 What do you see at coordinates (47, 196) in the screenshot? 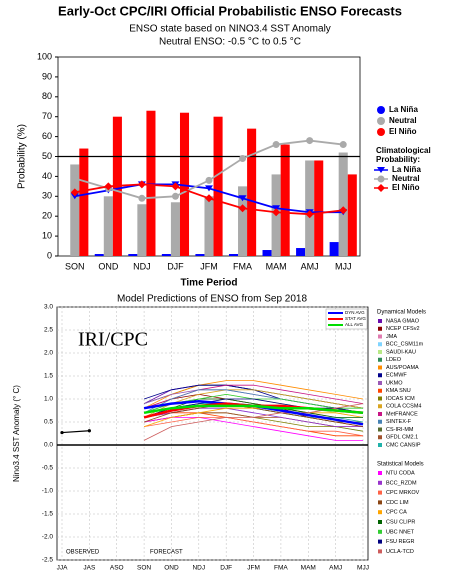
I see `y-tick-label: 30` at bounding box center [47, 196].